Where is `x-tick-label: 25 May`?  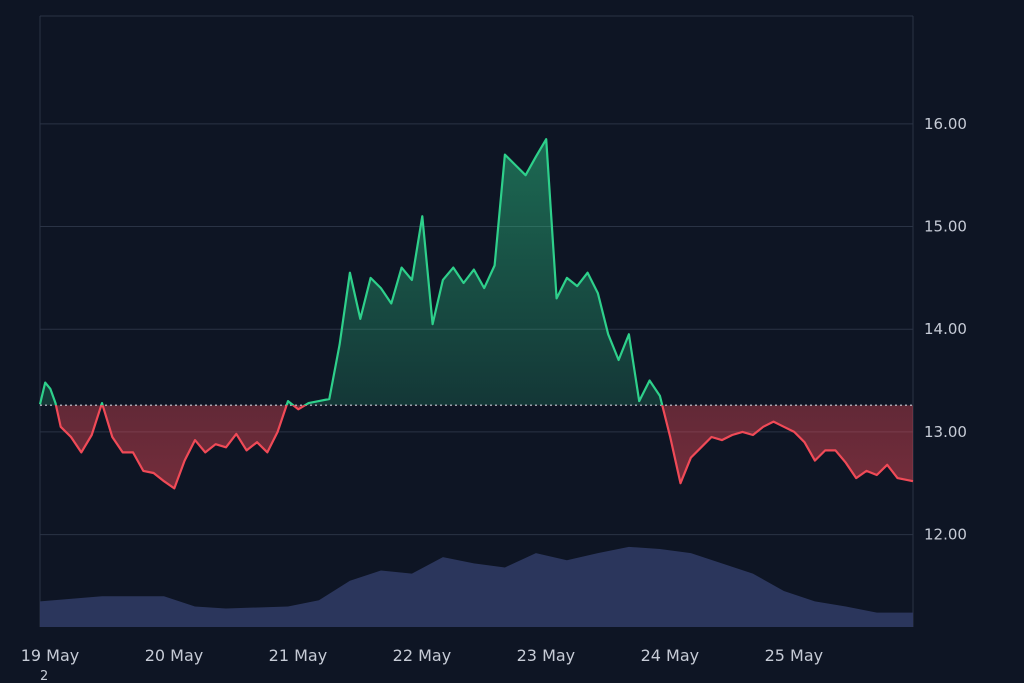
x-tick-label: 25 May is located at coordinates (794, 655).